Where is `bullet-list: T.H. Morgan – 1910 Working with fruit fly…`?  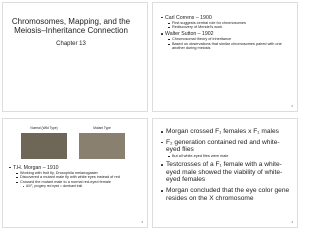 bullet-list: T.H. Morgan – 1910 Working with fruit fly… is located at coordinates (75, 175).